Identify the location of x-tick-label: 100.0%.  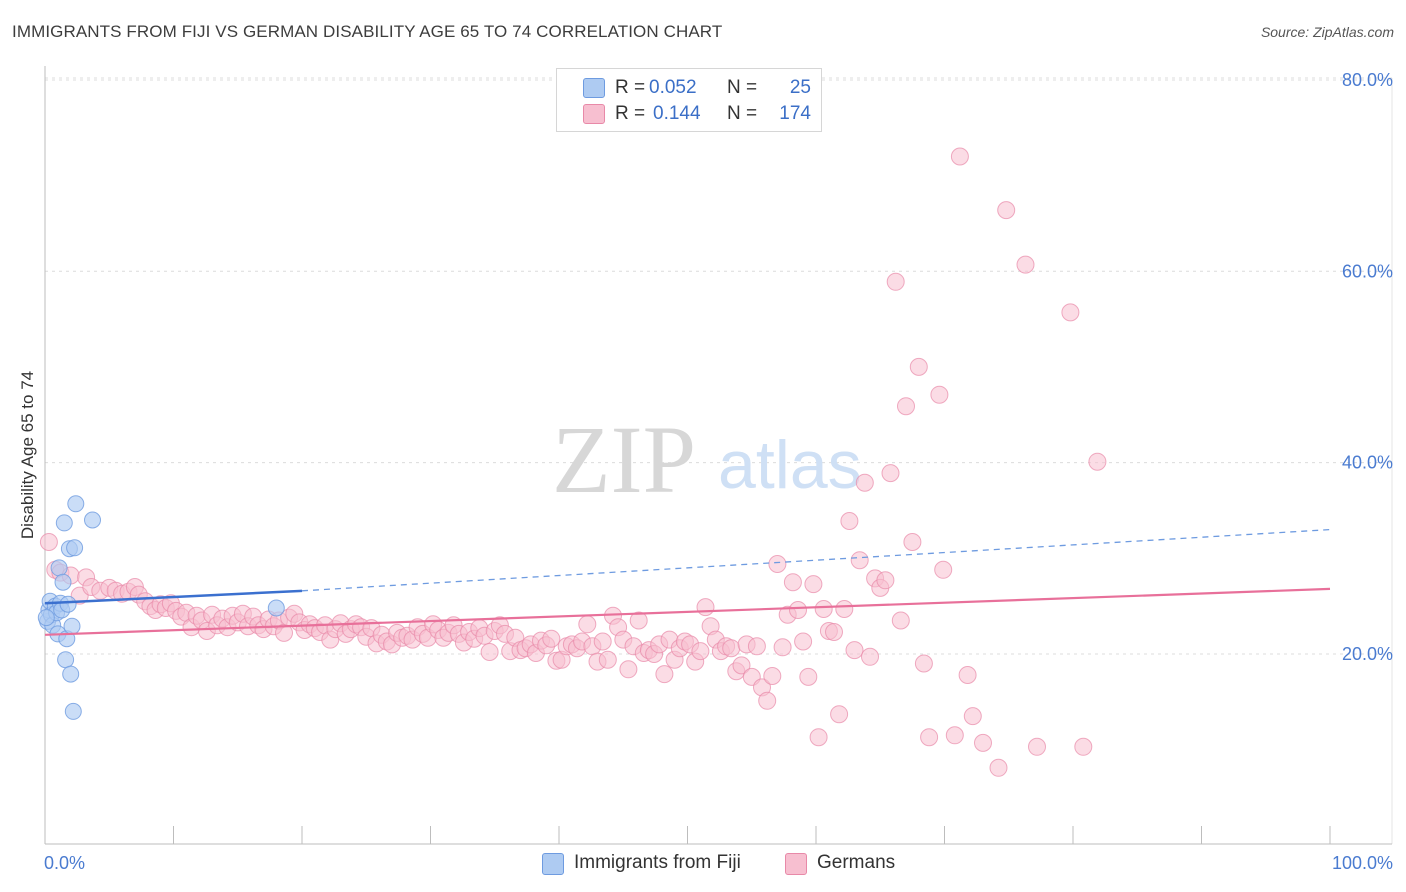
(1362, 863).